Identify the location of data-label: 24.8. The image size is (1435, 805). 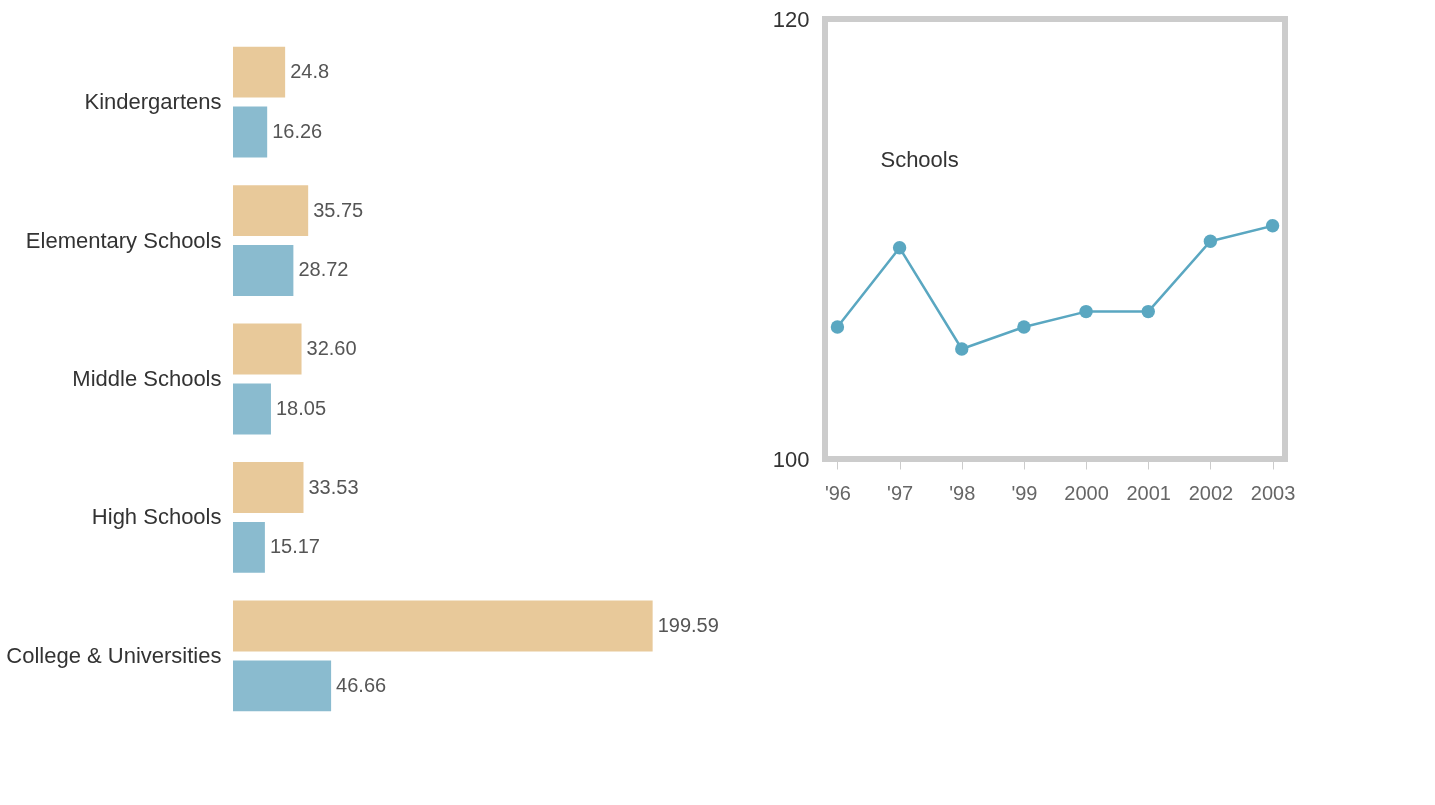
(310, 71).